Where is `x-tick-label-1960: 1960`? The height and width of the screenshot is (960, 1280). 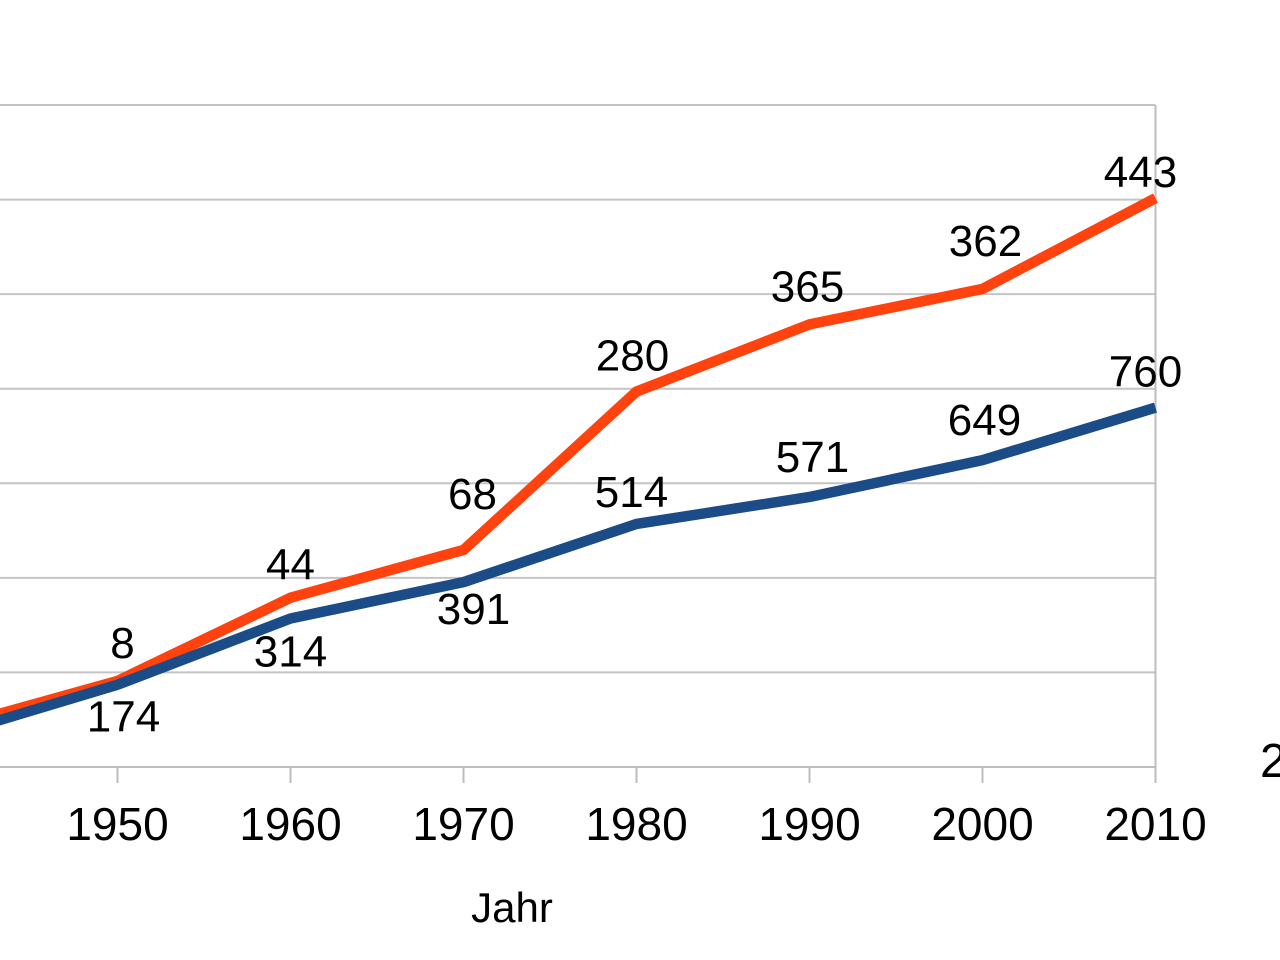 x-tick-label-1960: 1960 is located at coordinates (290, 824).